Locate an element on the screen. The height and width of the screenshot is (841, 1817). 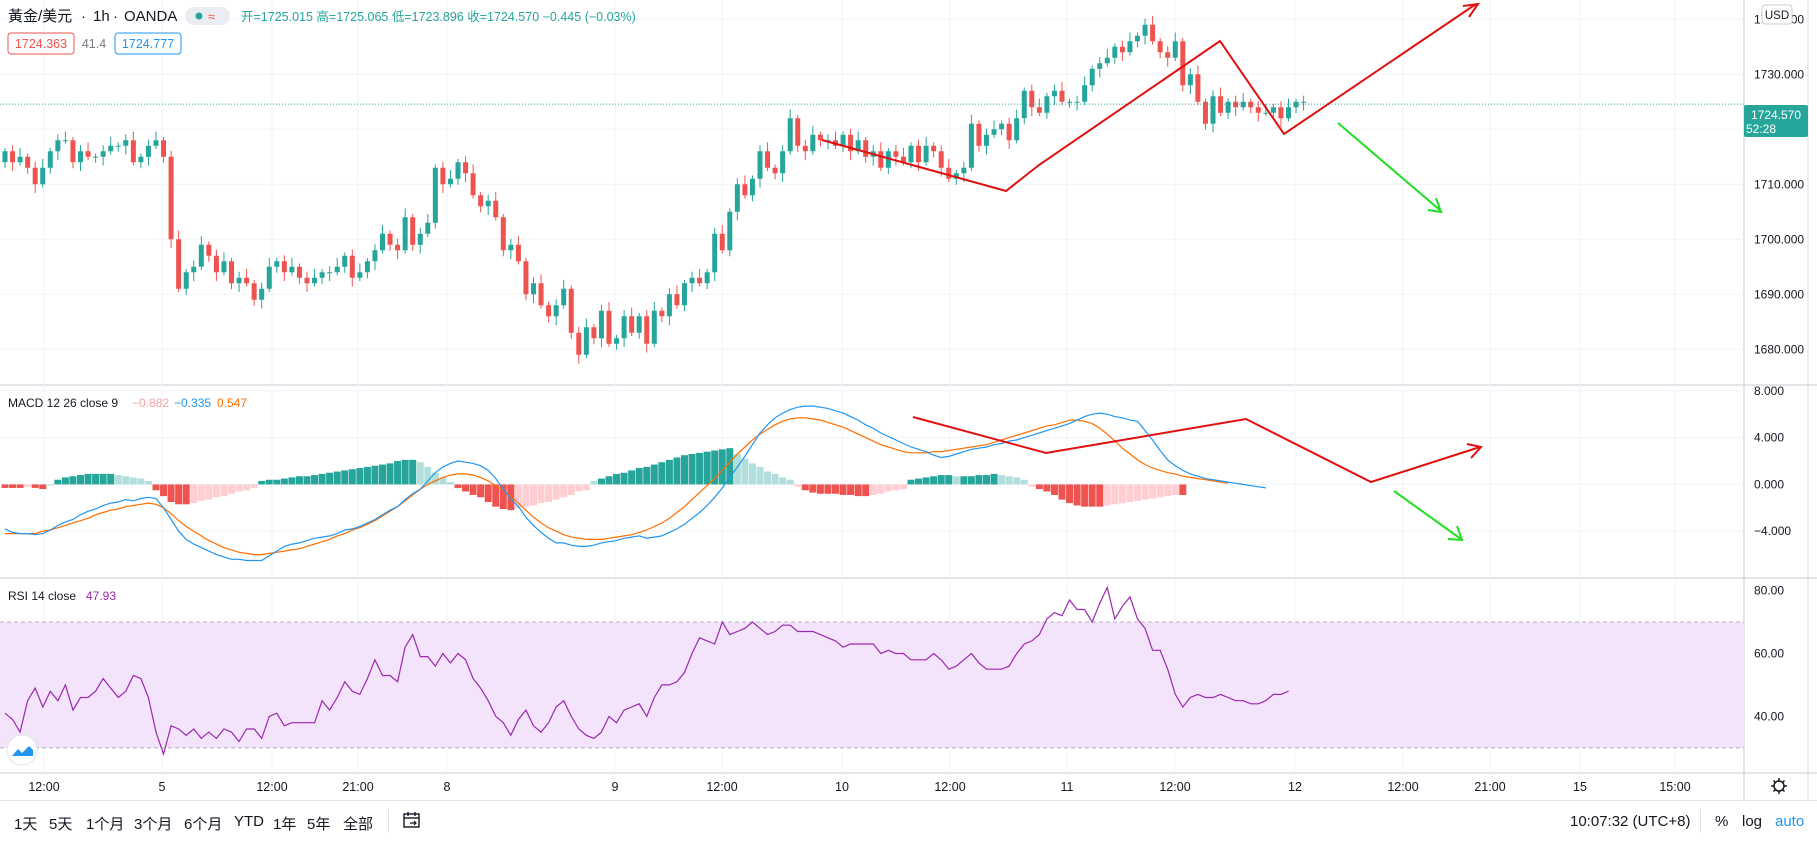
currency-badge: USD is located at coordinates (1777, 14).